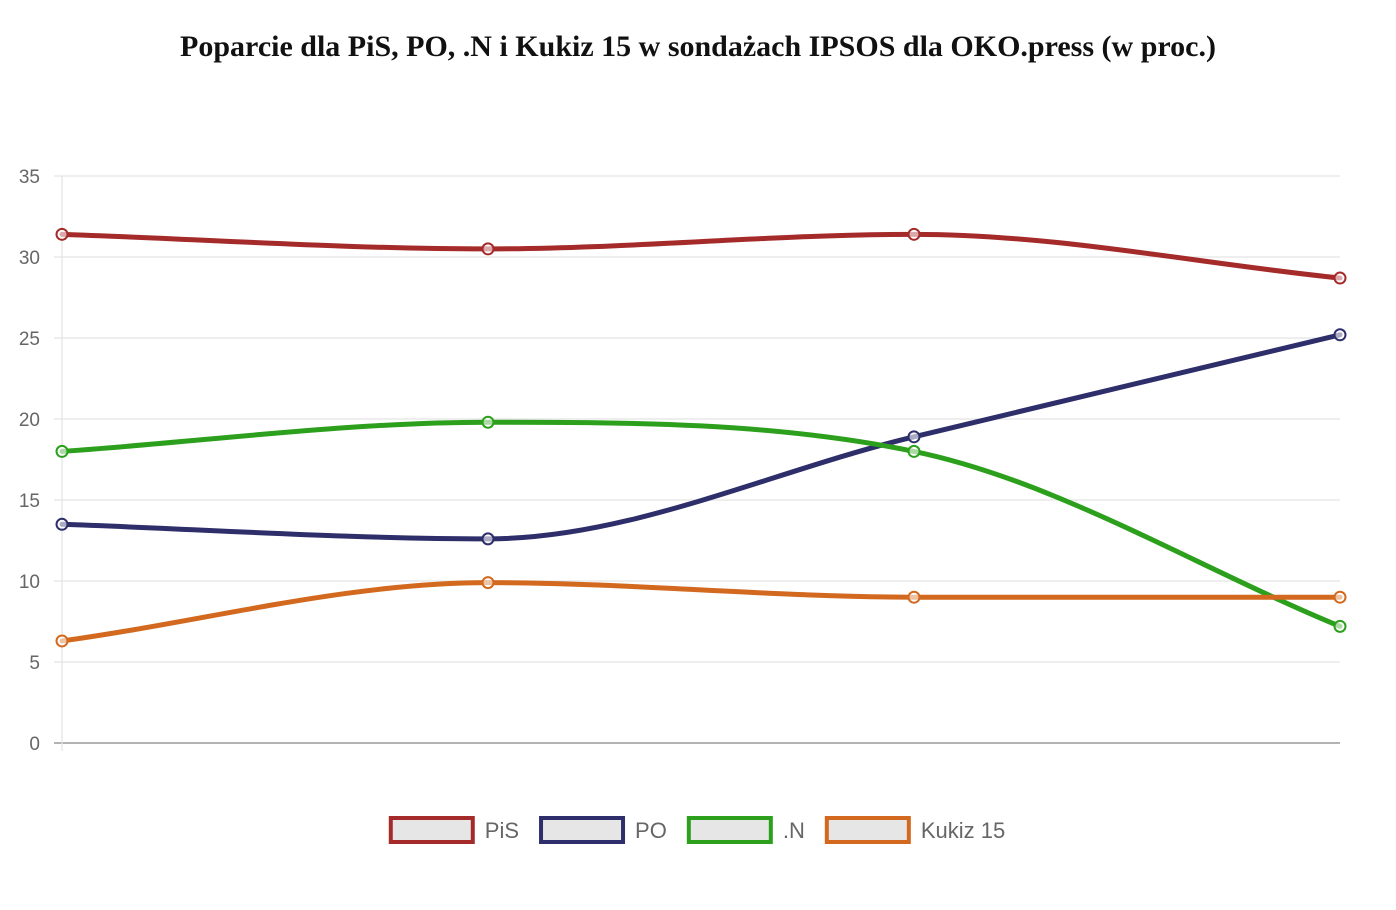 This screenshot has height=910, width=1396. I want to click on y-tick-label: 15, so click(29, 501).